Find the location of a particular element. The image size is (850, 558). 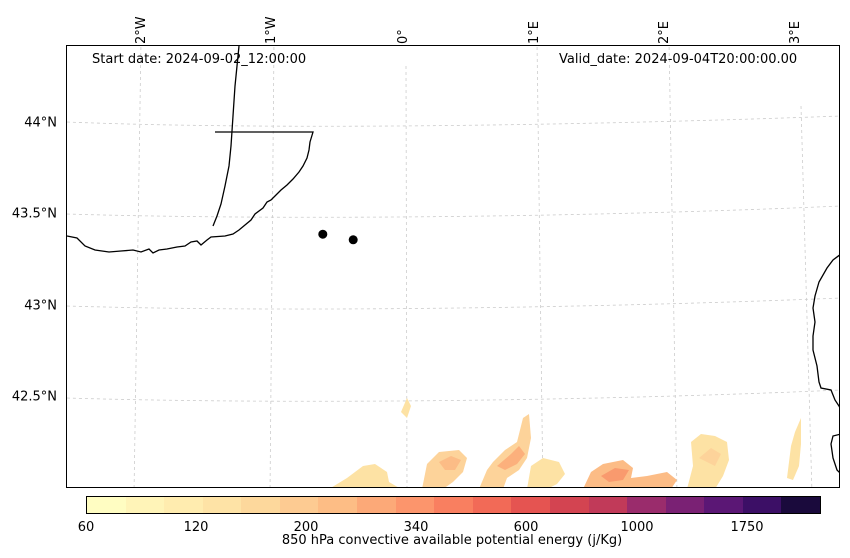

gridline-lon-1w is located at coordinates (272, 266).